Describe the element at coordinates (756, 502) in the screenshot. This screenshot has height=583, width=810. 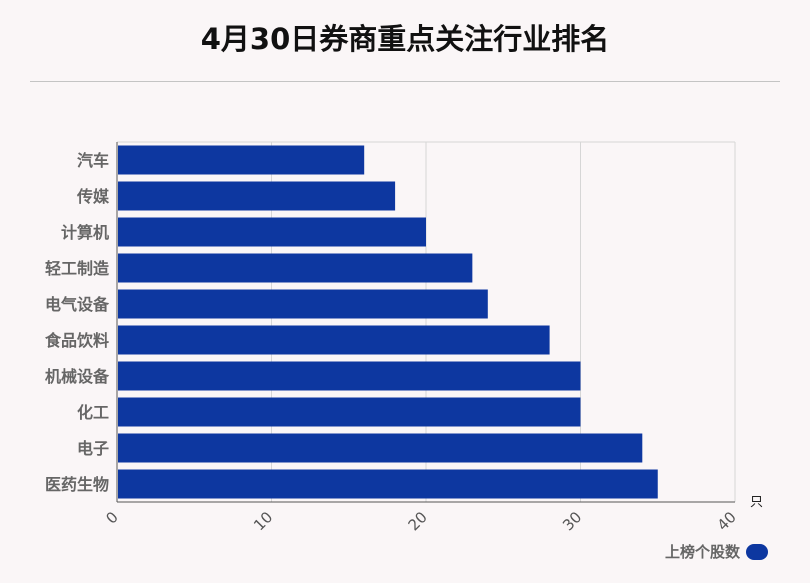
I see `x-unit-label: 只` at that location.